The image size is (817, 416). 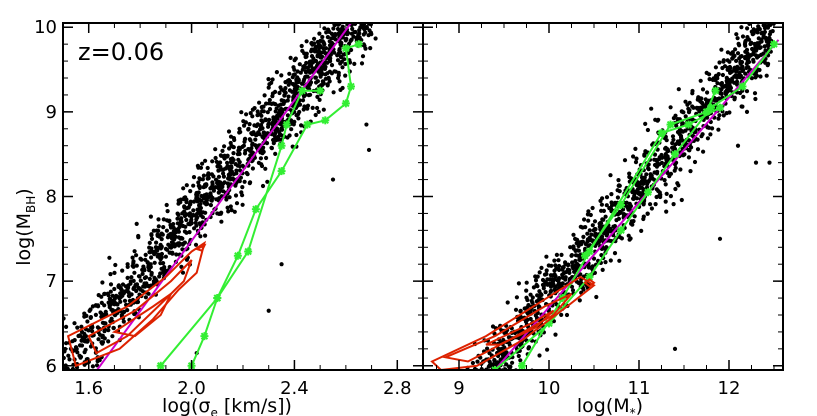 What do you see at coordinates (121, 52) in the screenshot?
I see `redshift-label: z=0.06` at bounding box center [121, 52].